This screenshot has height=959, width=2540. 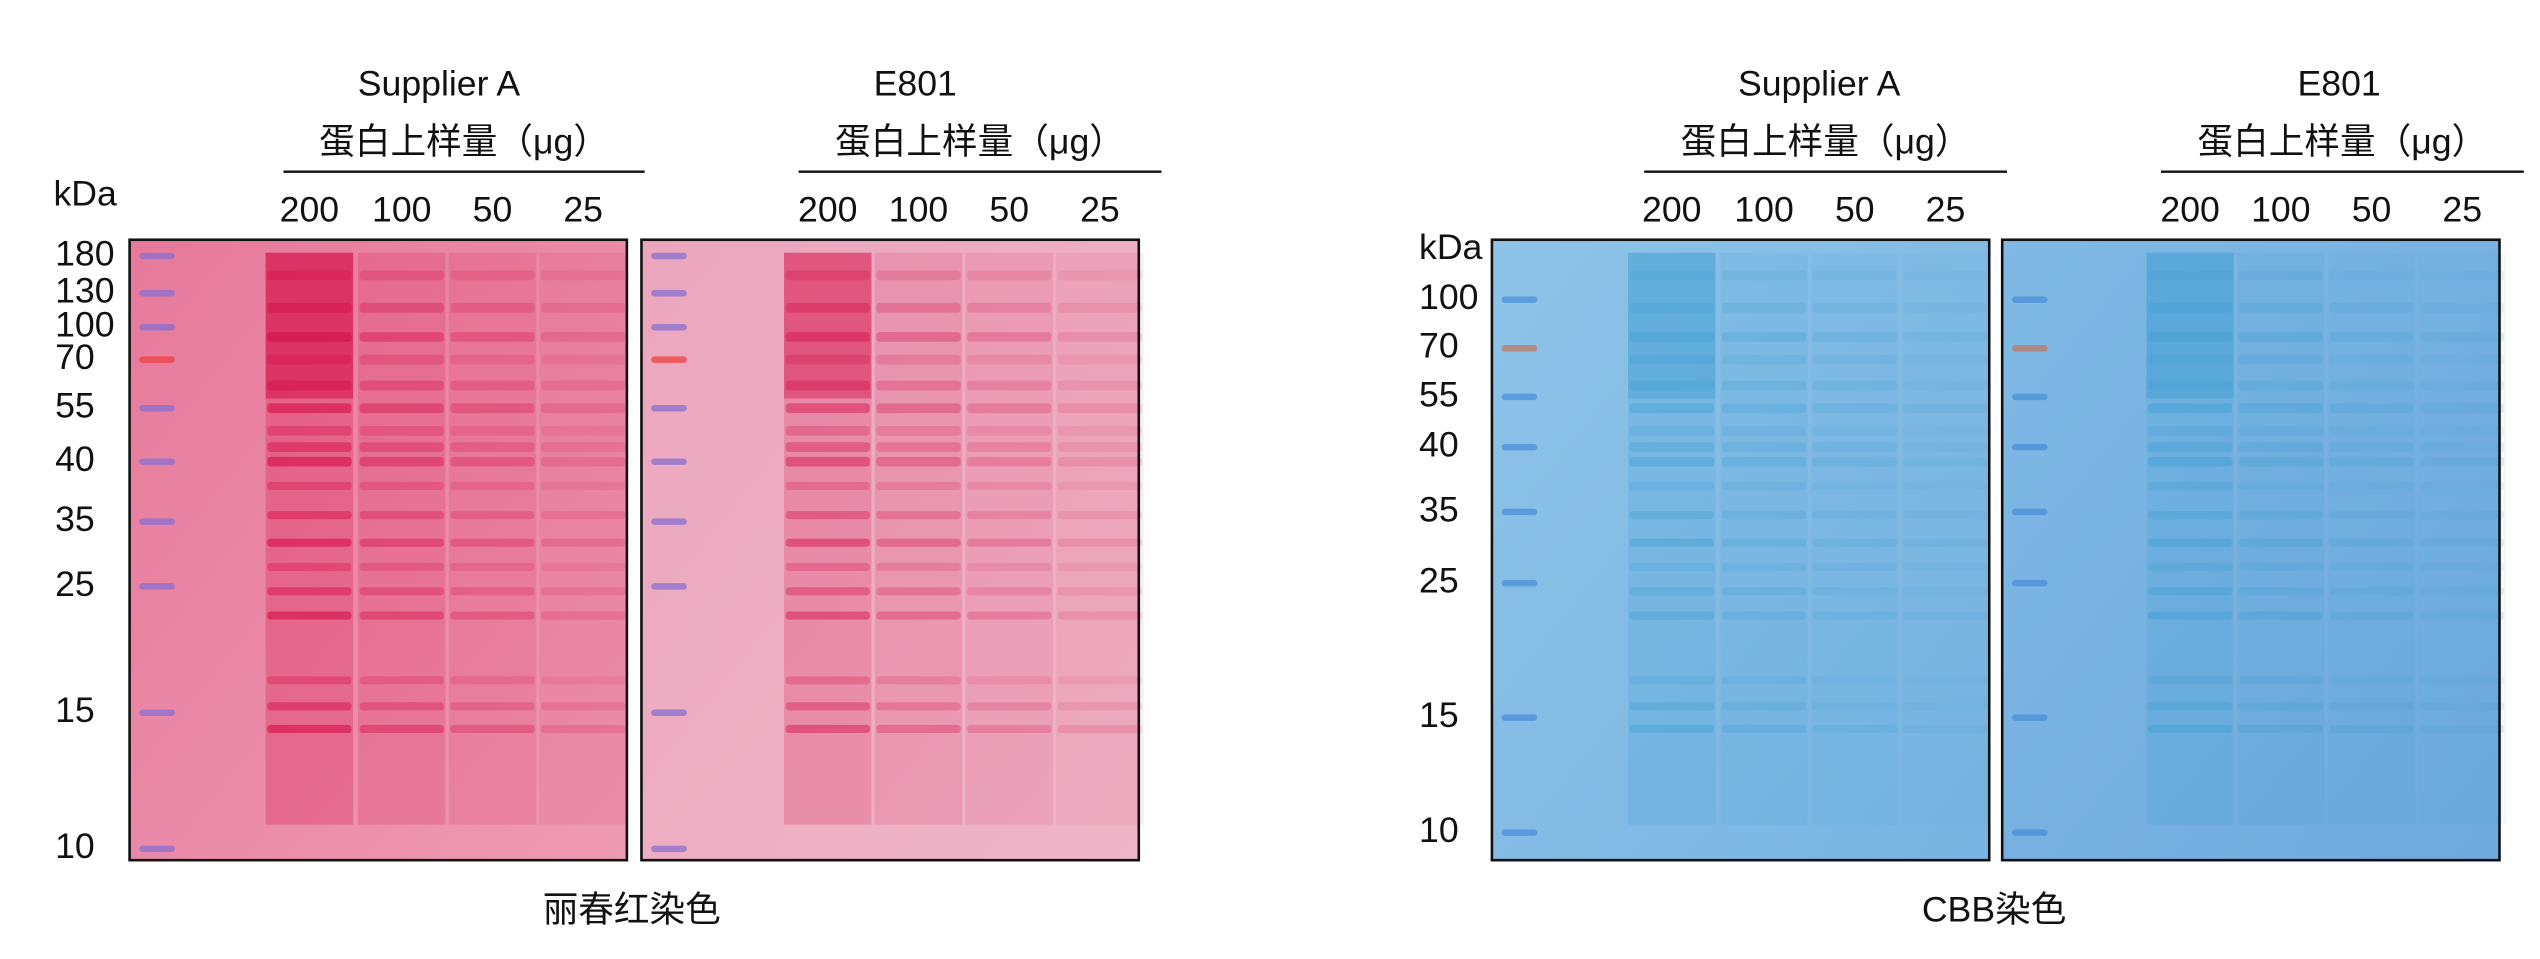 What do you see at coordinates (464, 142) in the screenshot?
I see `group-axis-label: 蛋白上样量（μg）` at bounding box center [464, 142].